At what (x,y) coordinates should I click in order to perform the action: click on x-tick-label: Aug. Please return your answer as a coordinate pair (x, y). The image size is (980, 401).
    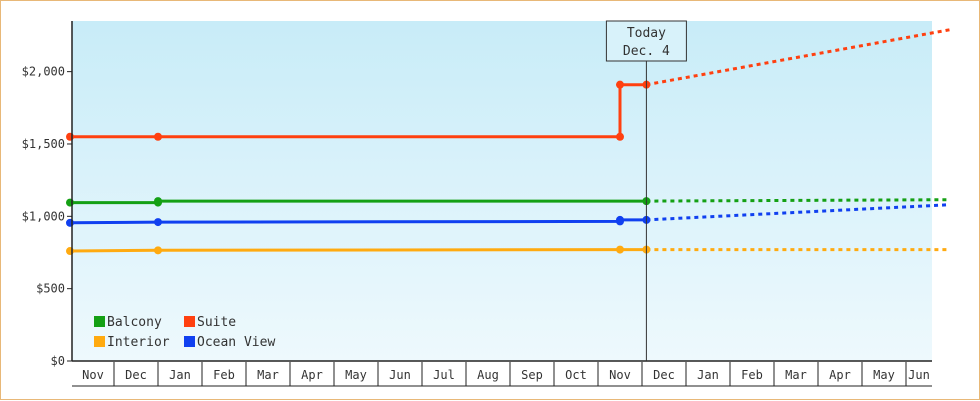
    Looking at the image, I should click on (488, 375).